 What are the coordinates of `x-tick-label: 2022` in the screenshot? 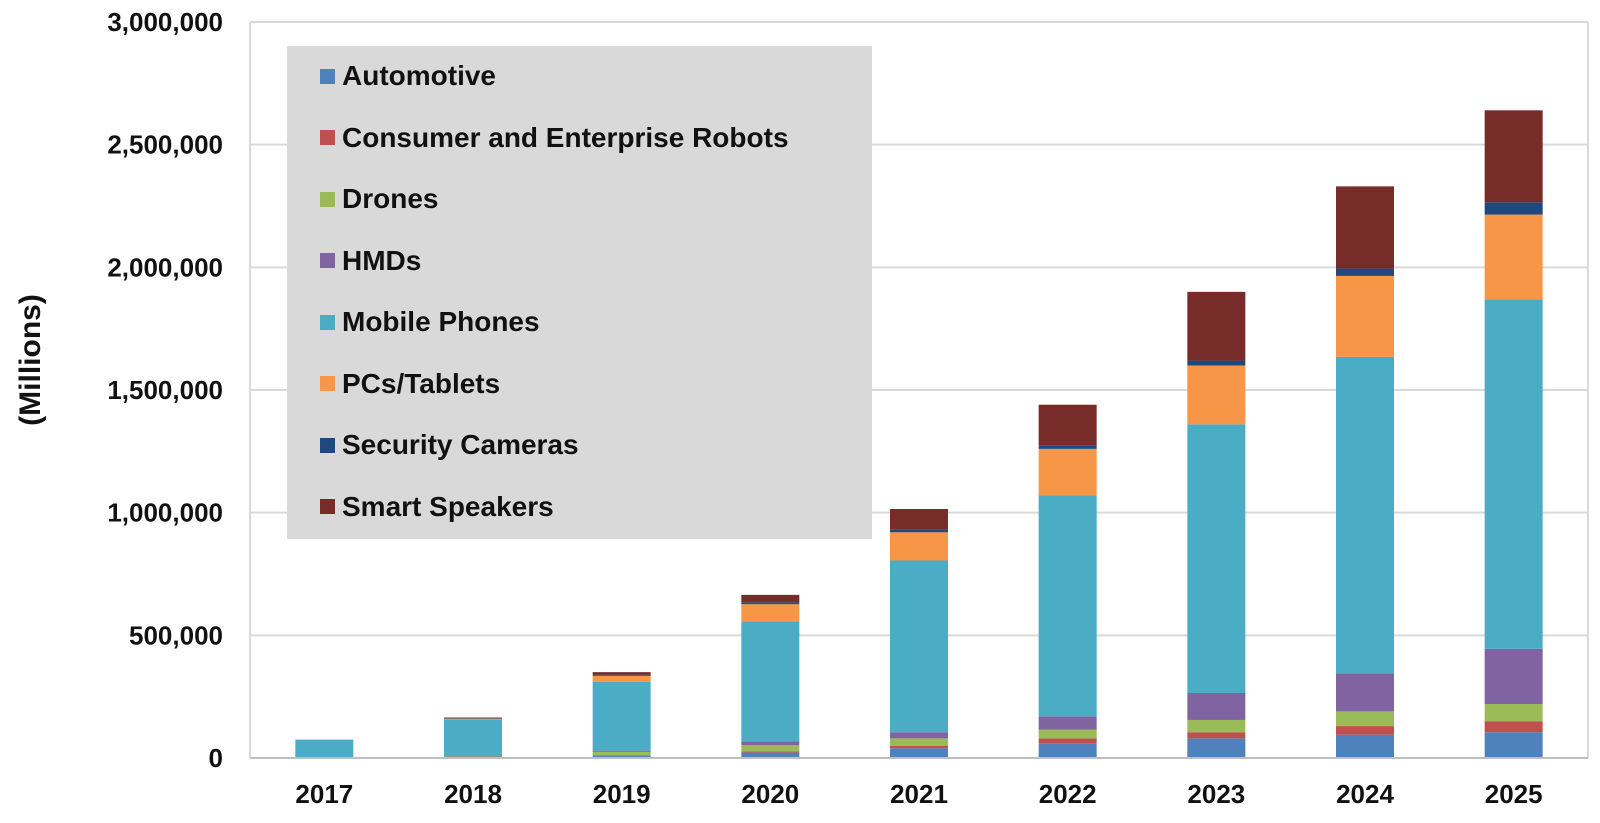 It's located at (1068, 794).